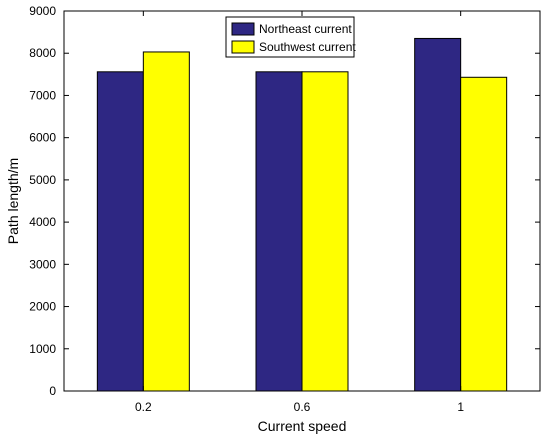 The height and width of the screenshot is (442, 550). Describe the element at coordinates (302, 426) in the screenshot. I see `x-axis-title: Current speed` at that location.